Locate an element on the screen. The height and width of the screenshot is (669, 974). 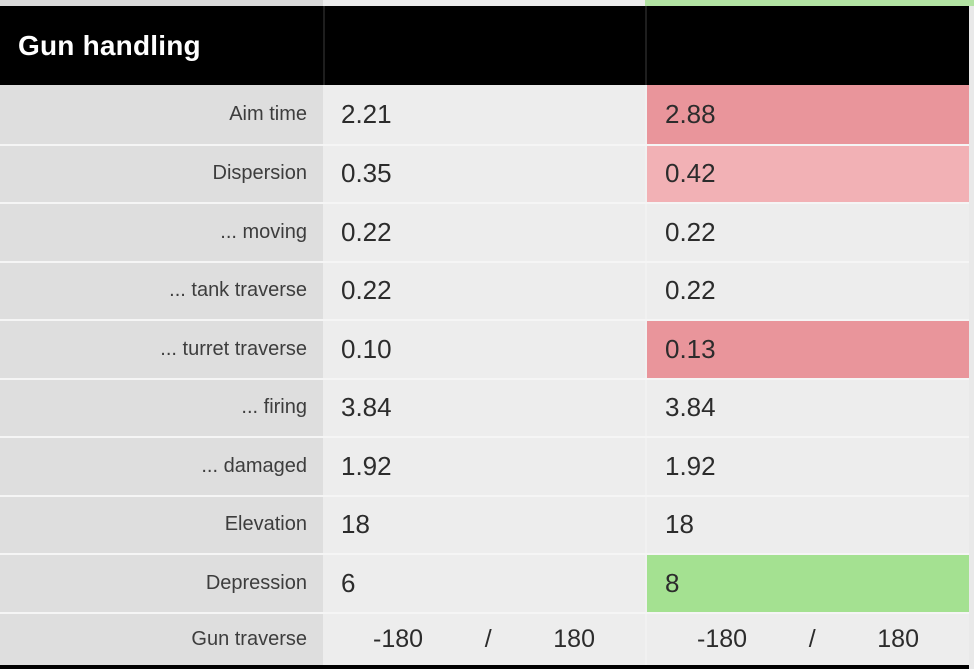
table-row-gun-traverse: Gun traverse -180 / 180 -180 / 180 is located at coordinates (484, 638).